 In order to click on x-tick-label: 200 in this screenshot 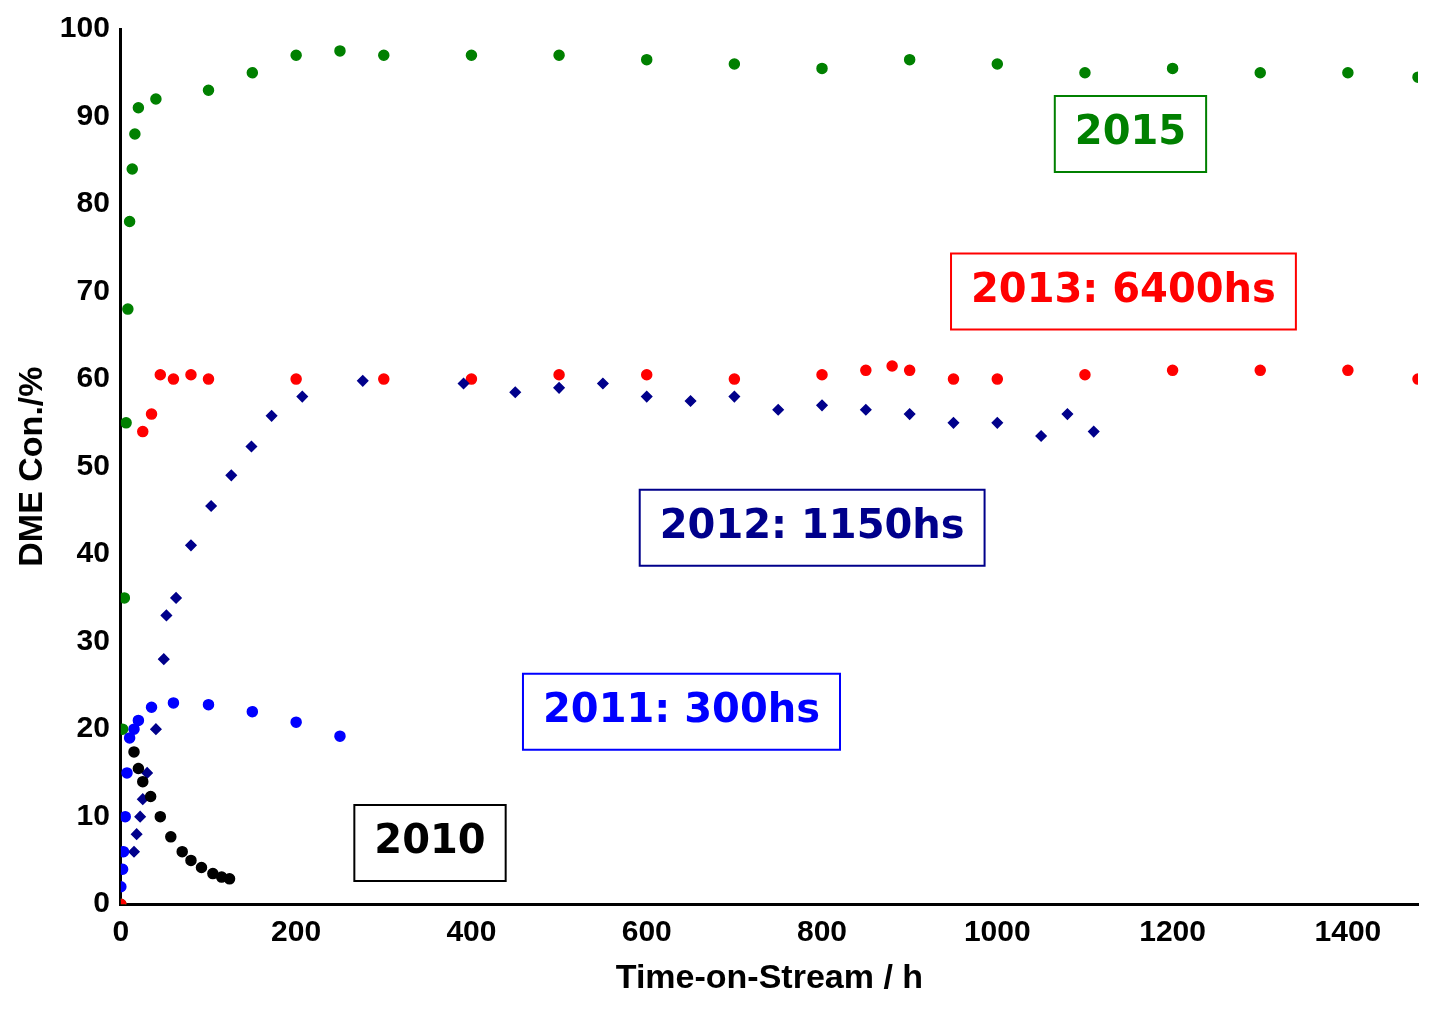, I will do `click(296, 931)`.